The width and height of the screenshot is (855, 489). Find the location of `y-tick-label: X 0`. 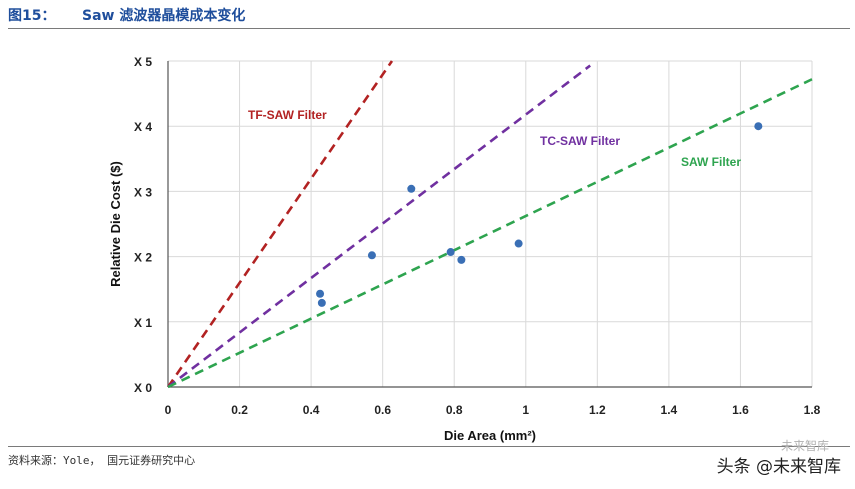

y-tick-label: X 0 is located at coordinates (143, 388).